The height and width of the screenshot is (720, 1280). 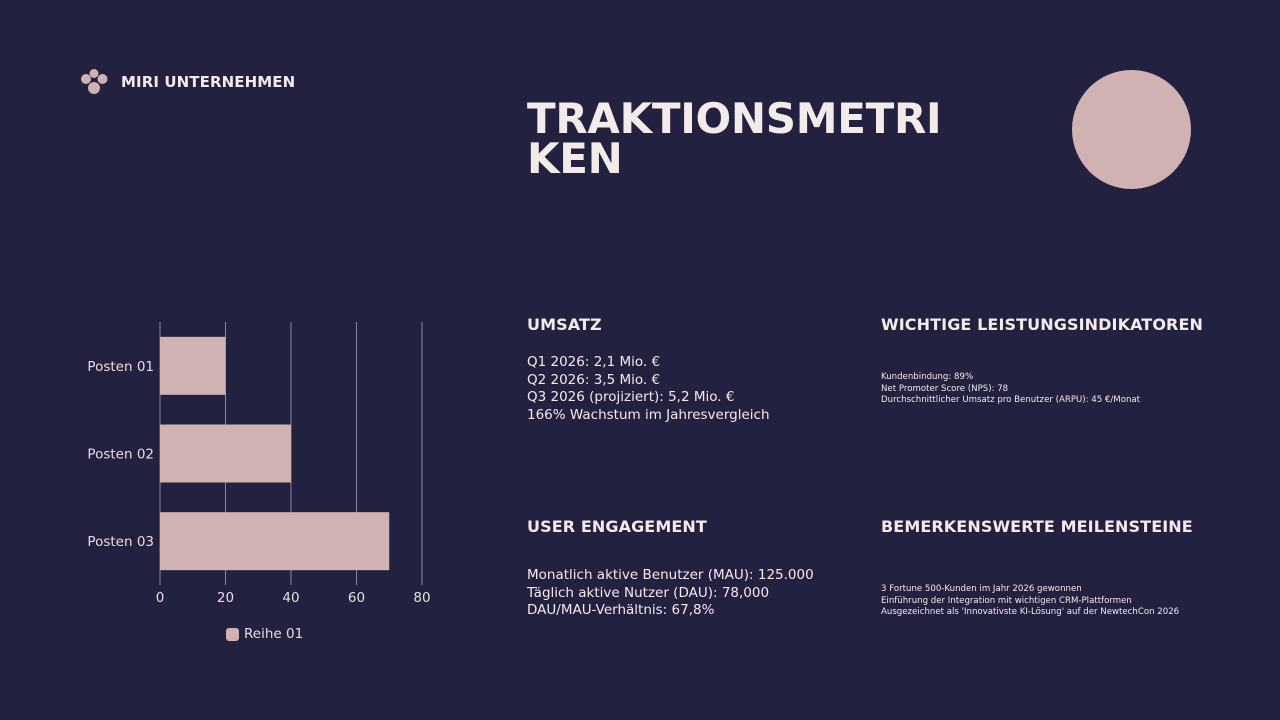 I want to click on chart-legend: Reihe 01, so click(x=264, y=634).